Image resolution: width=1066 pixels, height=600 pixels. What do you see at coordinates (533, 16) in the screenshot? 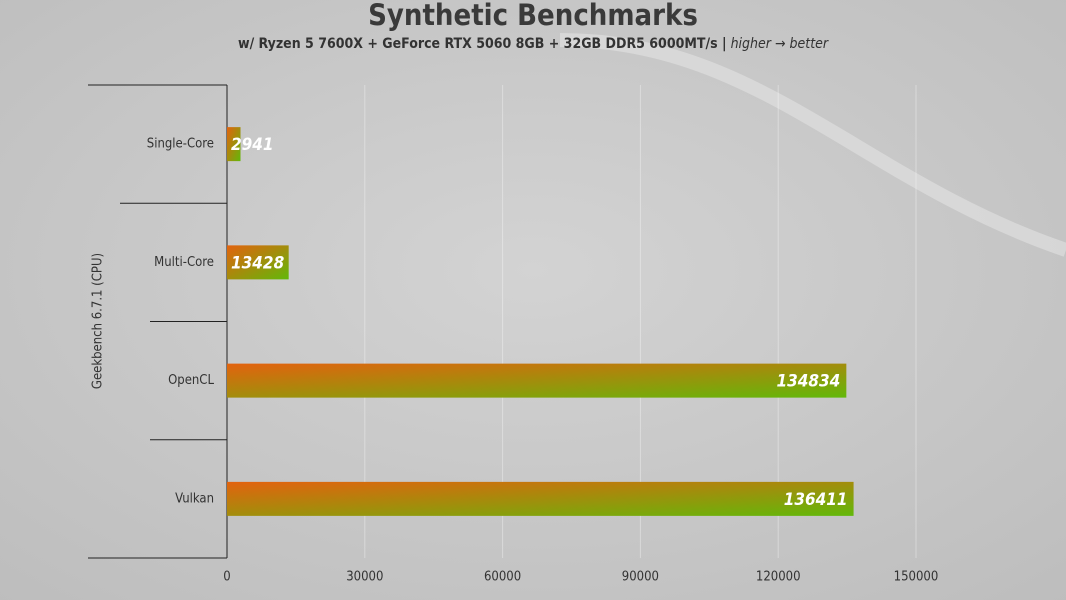
I see `chart-title: Synthetic Benchmarks` at bounding box center [533, 16].